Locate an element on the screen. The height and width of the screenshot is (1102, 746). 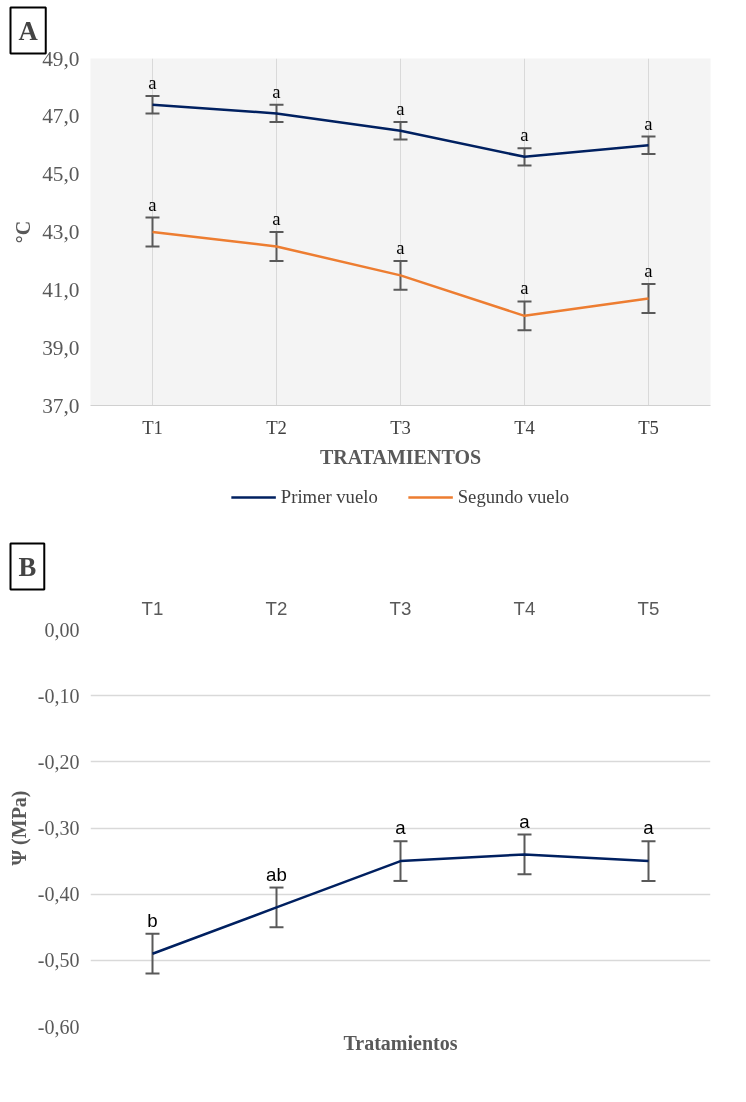
y-tick-label: 37,0 is located at coordinates (61, 405).